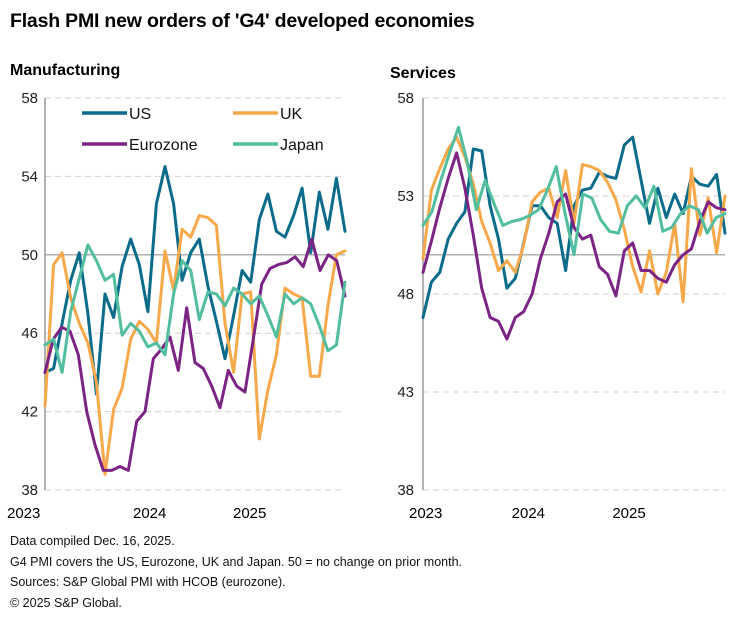 Image resolution: width=733 pixels, height=627 pixels. What do you see at coordinates (65, 70) in the screenshot?
I see `manufacturing-subtitle: Manufacturing` at bounding box center [65, 70].